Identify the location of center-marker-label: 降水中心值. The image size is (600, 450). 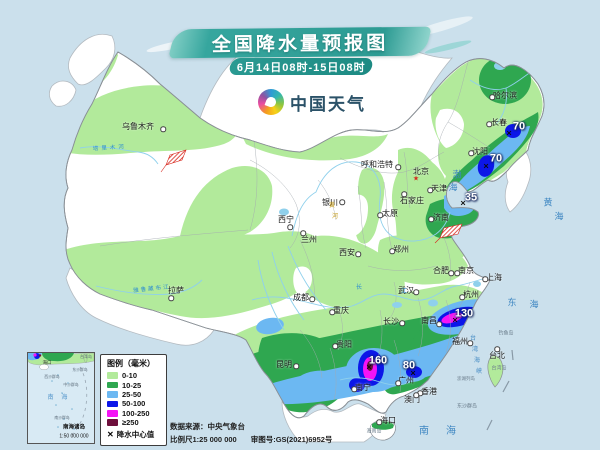
(135, 435).